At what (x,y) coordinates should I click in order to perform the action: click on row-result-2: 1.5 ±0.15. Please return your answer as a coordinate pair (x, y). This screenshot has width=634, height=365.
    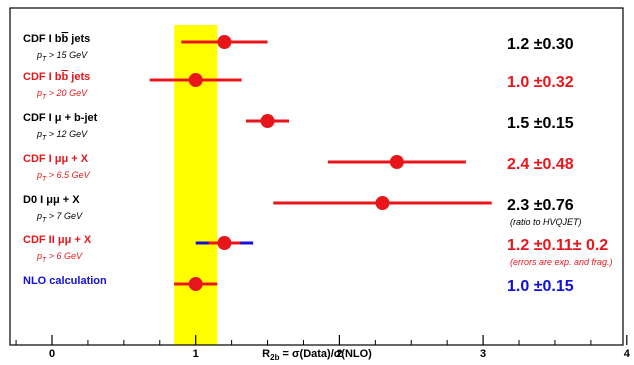
    Looking at the image, I should click on (540, 123).